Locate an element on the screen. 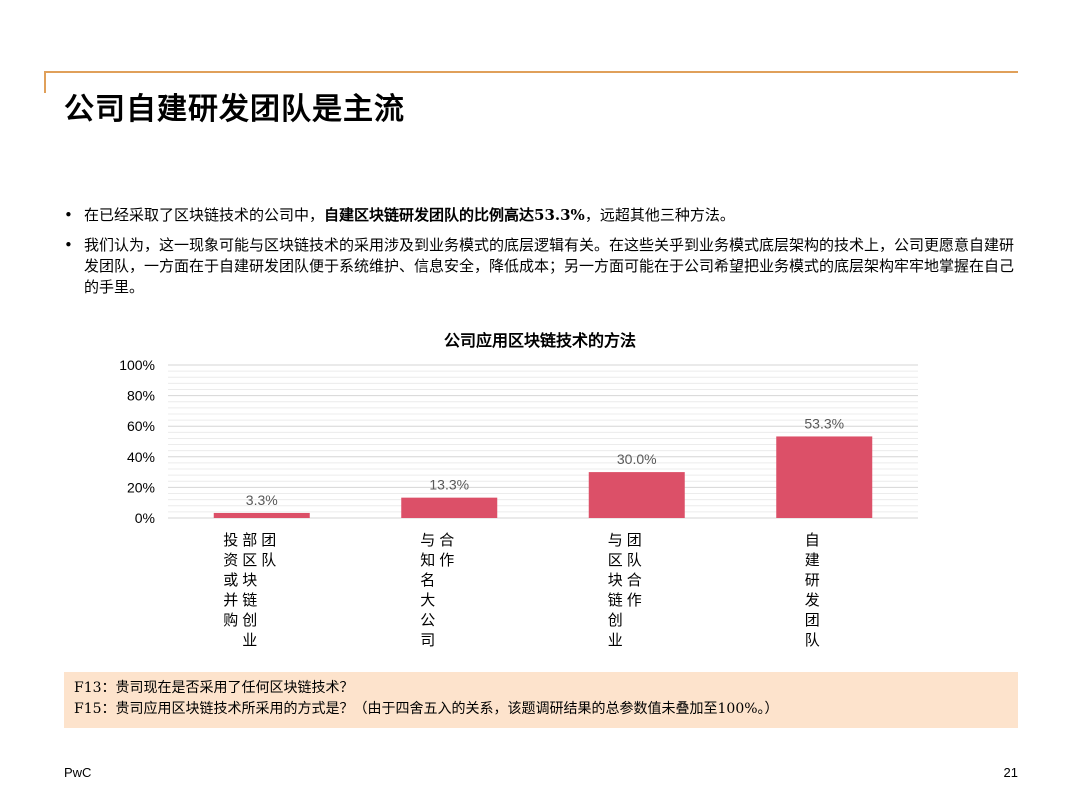 The width and height of the screenshot is (1080, 810). y-tick-label: 40% is located at coordinates (141, 457).